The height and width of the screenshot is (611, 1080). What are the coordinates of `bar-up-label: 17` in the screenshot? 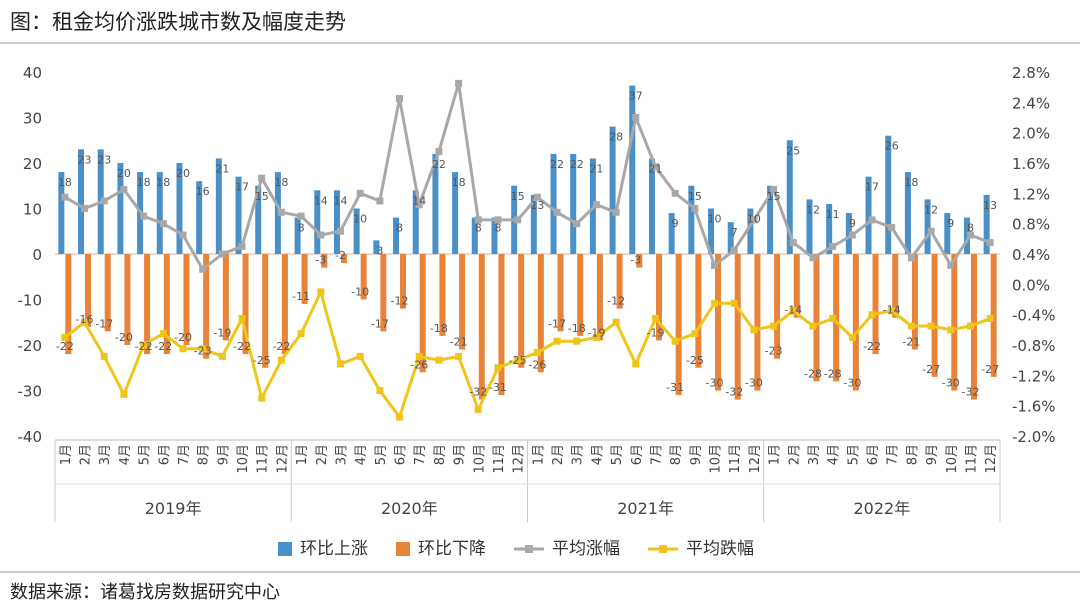 It's located at (872, 187).